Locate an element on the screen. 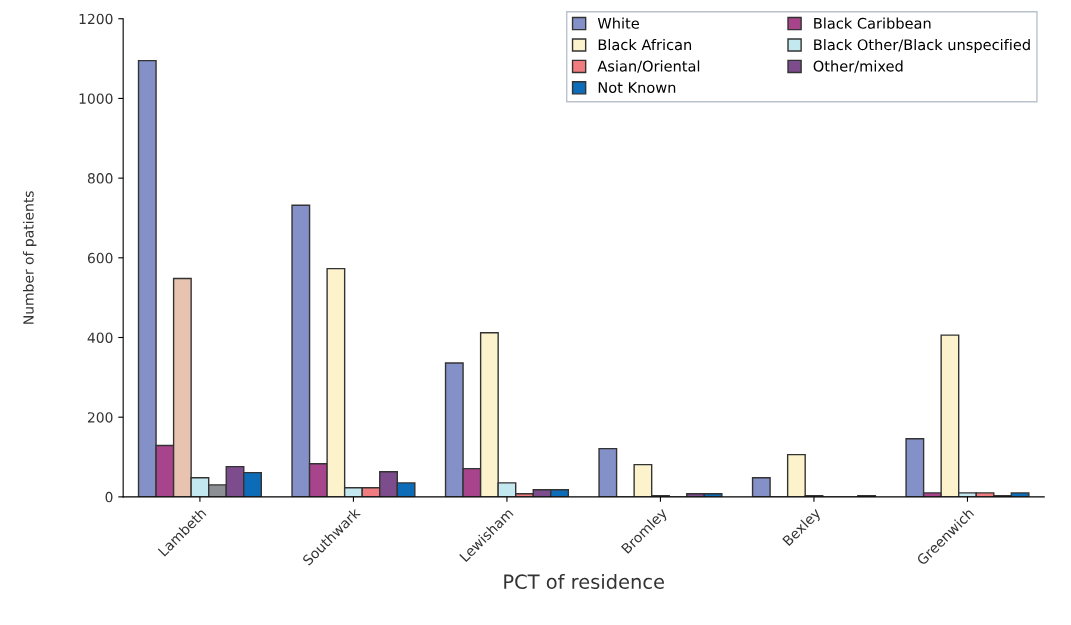  y-tick-label: 800 is located at coordinates (100, 178).